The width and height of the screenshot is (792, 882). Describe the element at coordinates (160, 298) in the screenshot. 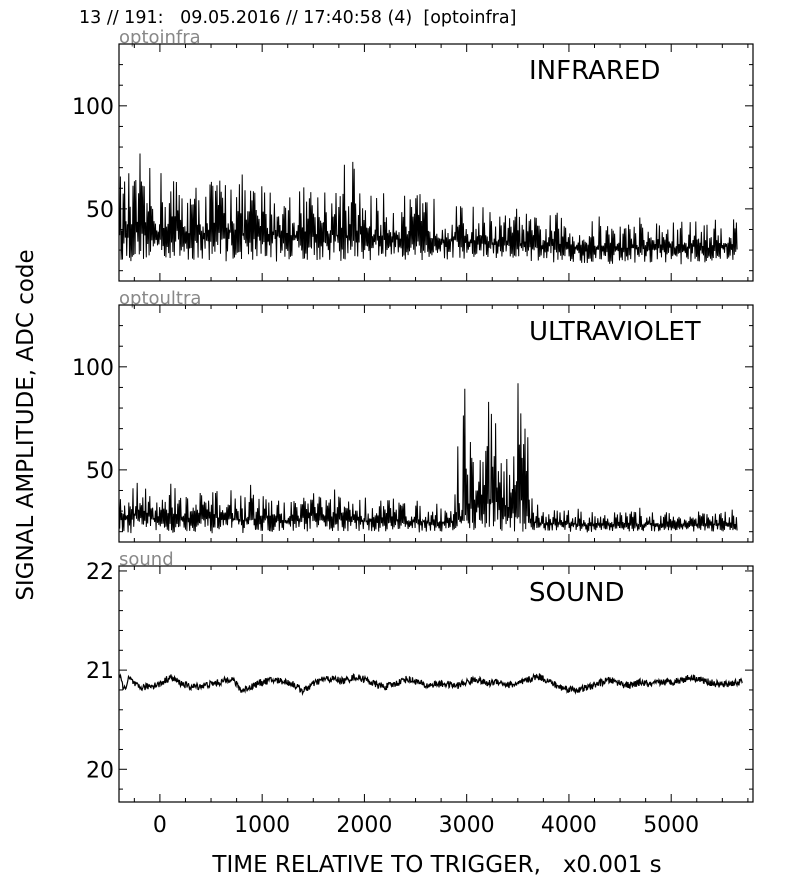

I see `channel-label: optoultra` at that location.